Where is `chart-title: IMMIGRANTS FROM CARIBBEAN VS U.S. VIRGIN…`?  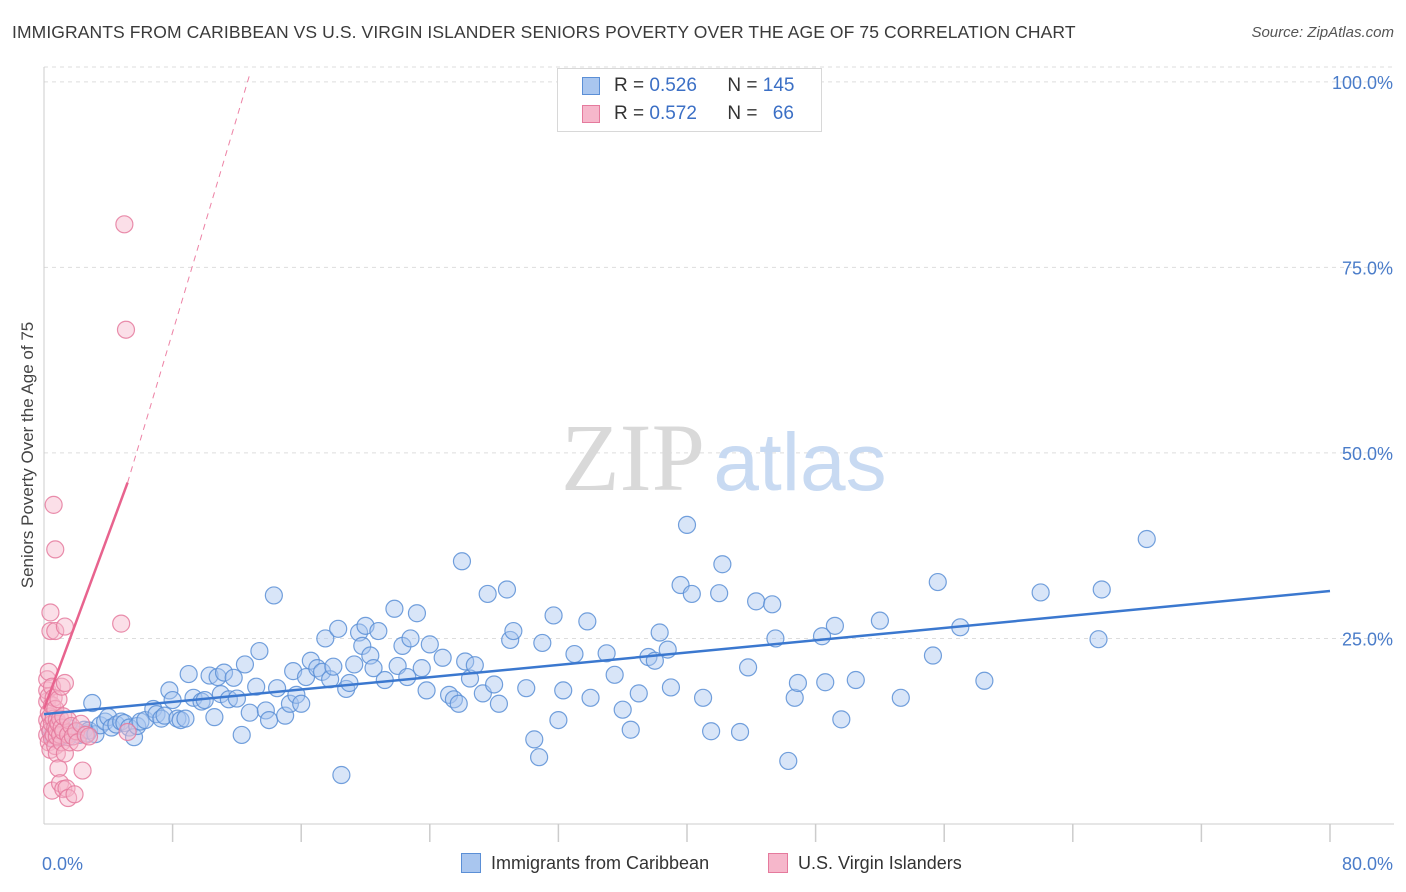
chart-title: IMMIGRANTS FROM CARIBBEAN VS U.S. VIRGIN… is located at coordinates (544, 32).